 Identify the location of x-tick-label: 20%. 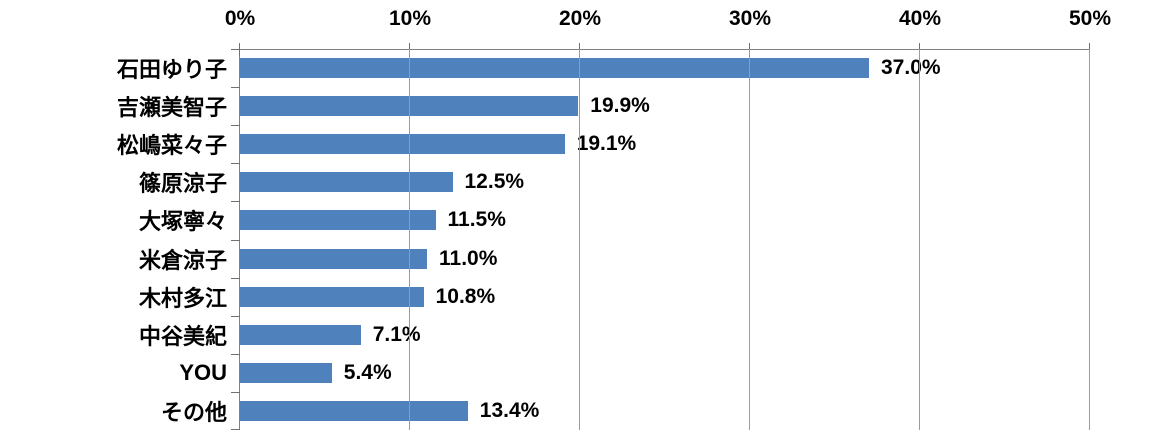
(580, 18).